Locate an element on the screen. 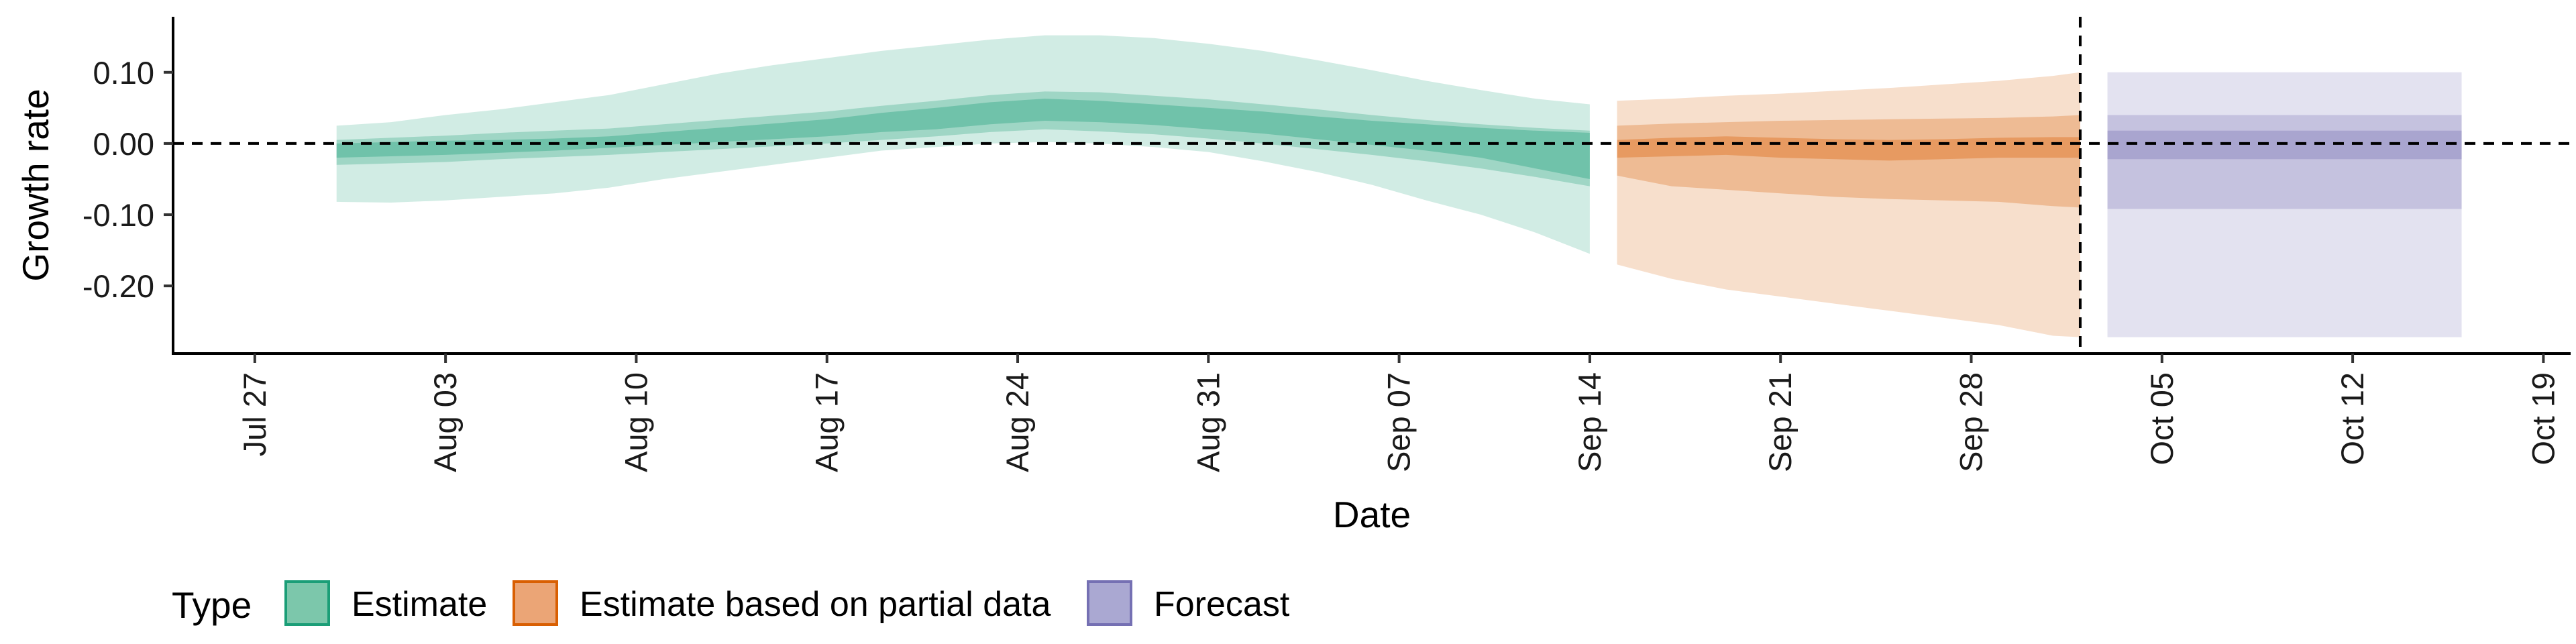  y-tick-label: -0.10 is located at coordinates (118, 215).